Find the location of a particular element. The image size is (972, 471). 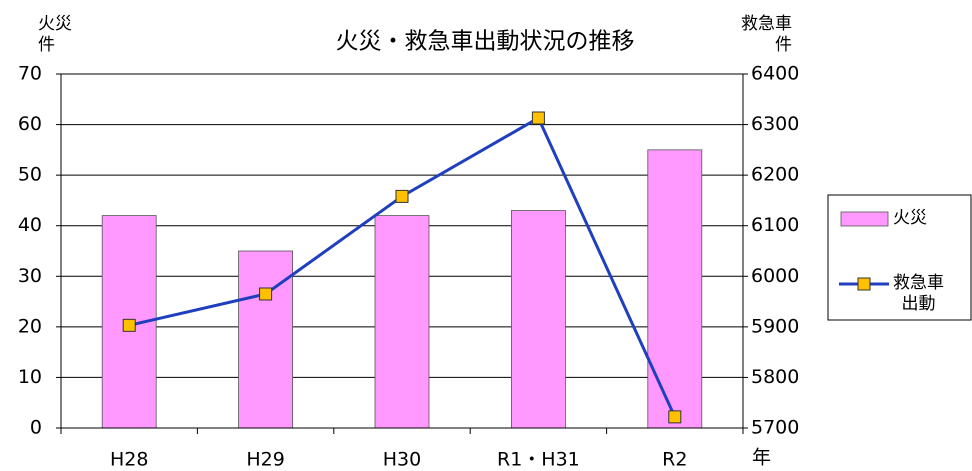

y-tick-label: 20 is located at coordinates (30, 326).